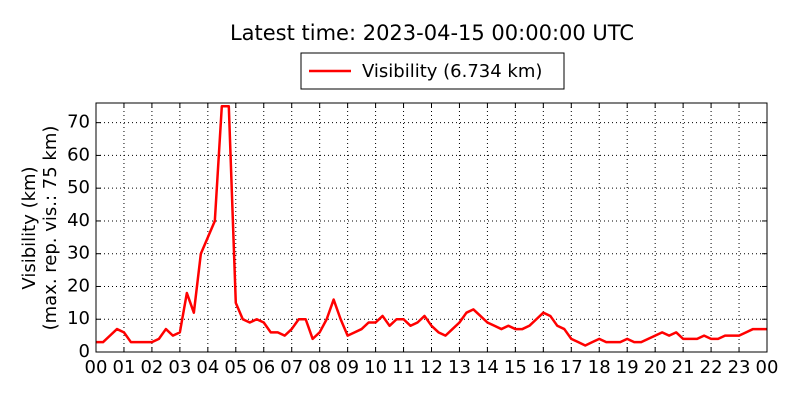 The image size is (800, 404). What do you see at coordinates (403, 367) in the screenshot?
I see `x-tick-label: 11` at bounding box center [403, 367].